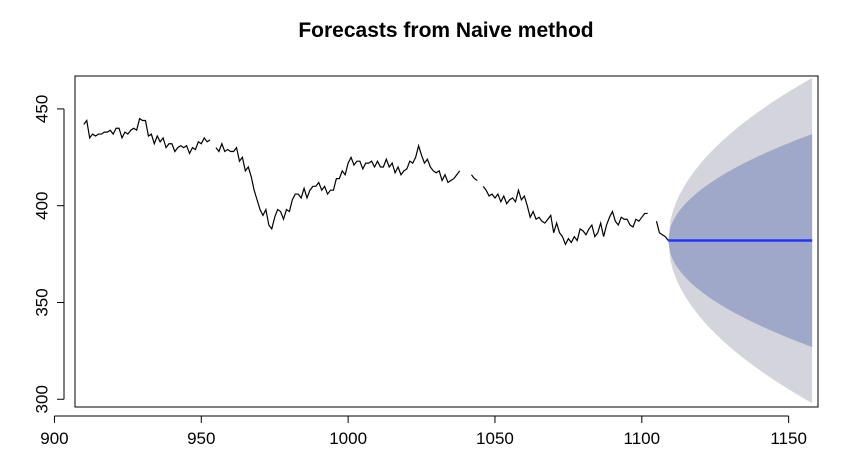  Describe the element at coordinates (41, 206) in the screenshot. I see `y-tick-label: 400` at that location.